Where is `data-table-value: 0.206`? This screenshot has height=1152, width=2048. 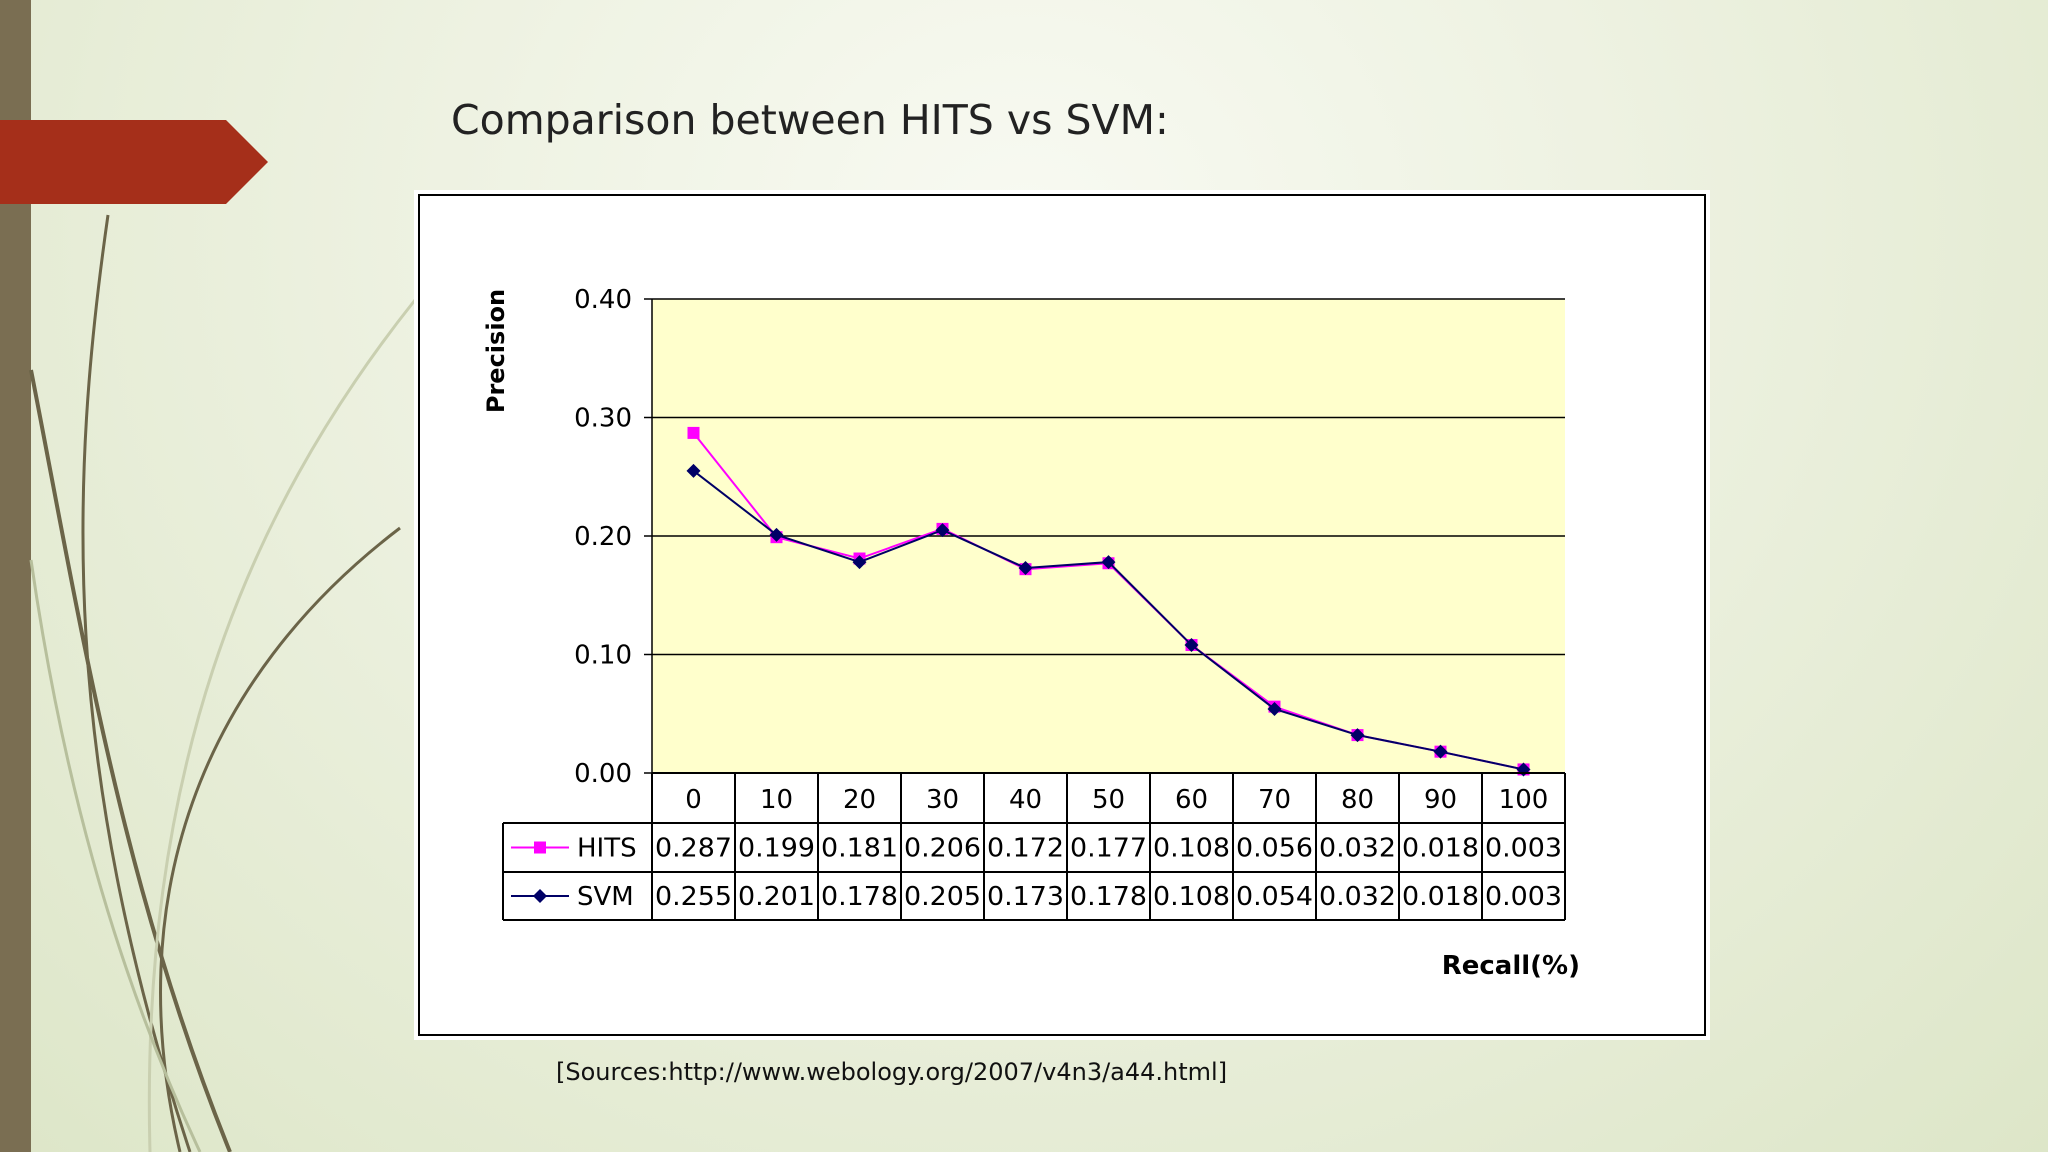
data-table-value: 0.206 is located at coordinates (942, 849).